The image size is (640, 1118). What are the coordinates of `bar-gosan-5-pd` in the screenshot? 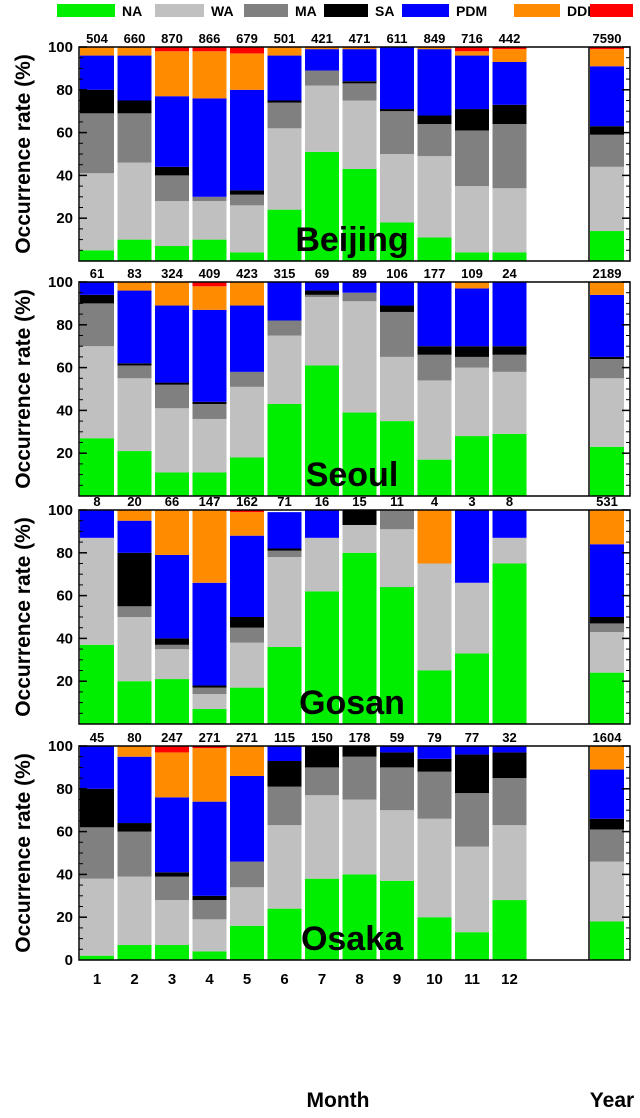 It's located at (247, 511).